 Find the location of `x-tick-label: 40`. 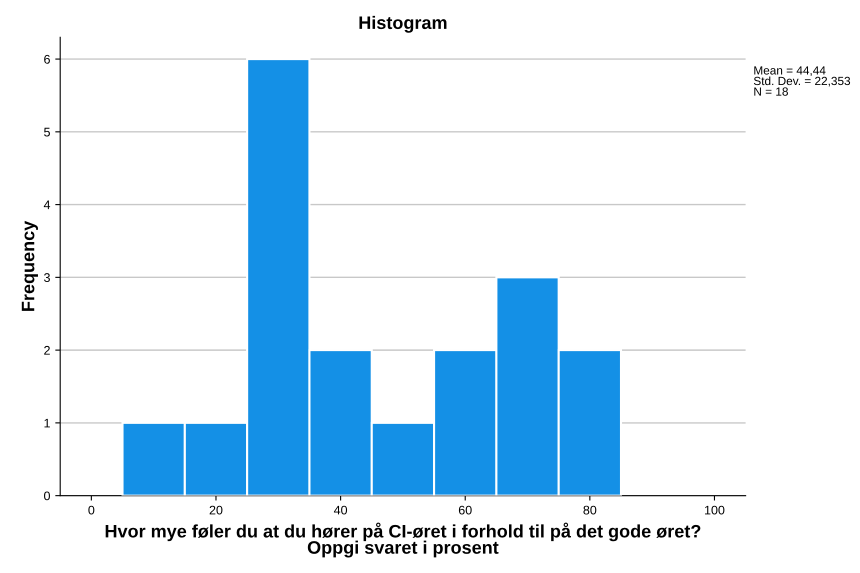

x-tick-label: 40 is located at coordinates (341, 510).